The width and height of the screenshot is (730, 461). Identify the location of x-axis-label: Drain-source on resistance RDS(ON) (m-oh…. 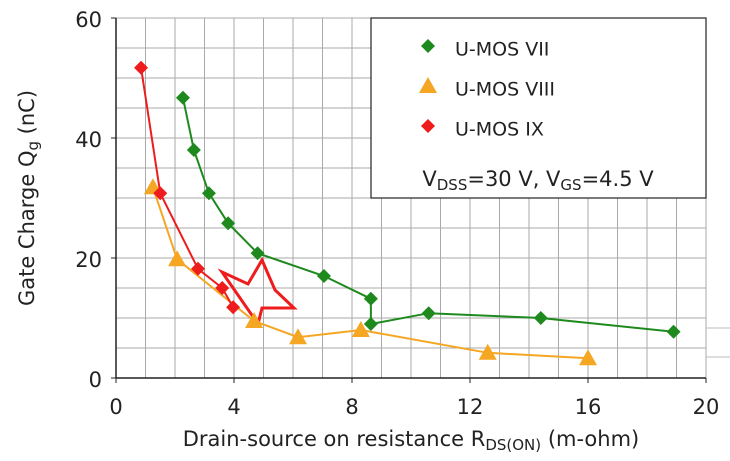
(411, 440).